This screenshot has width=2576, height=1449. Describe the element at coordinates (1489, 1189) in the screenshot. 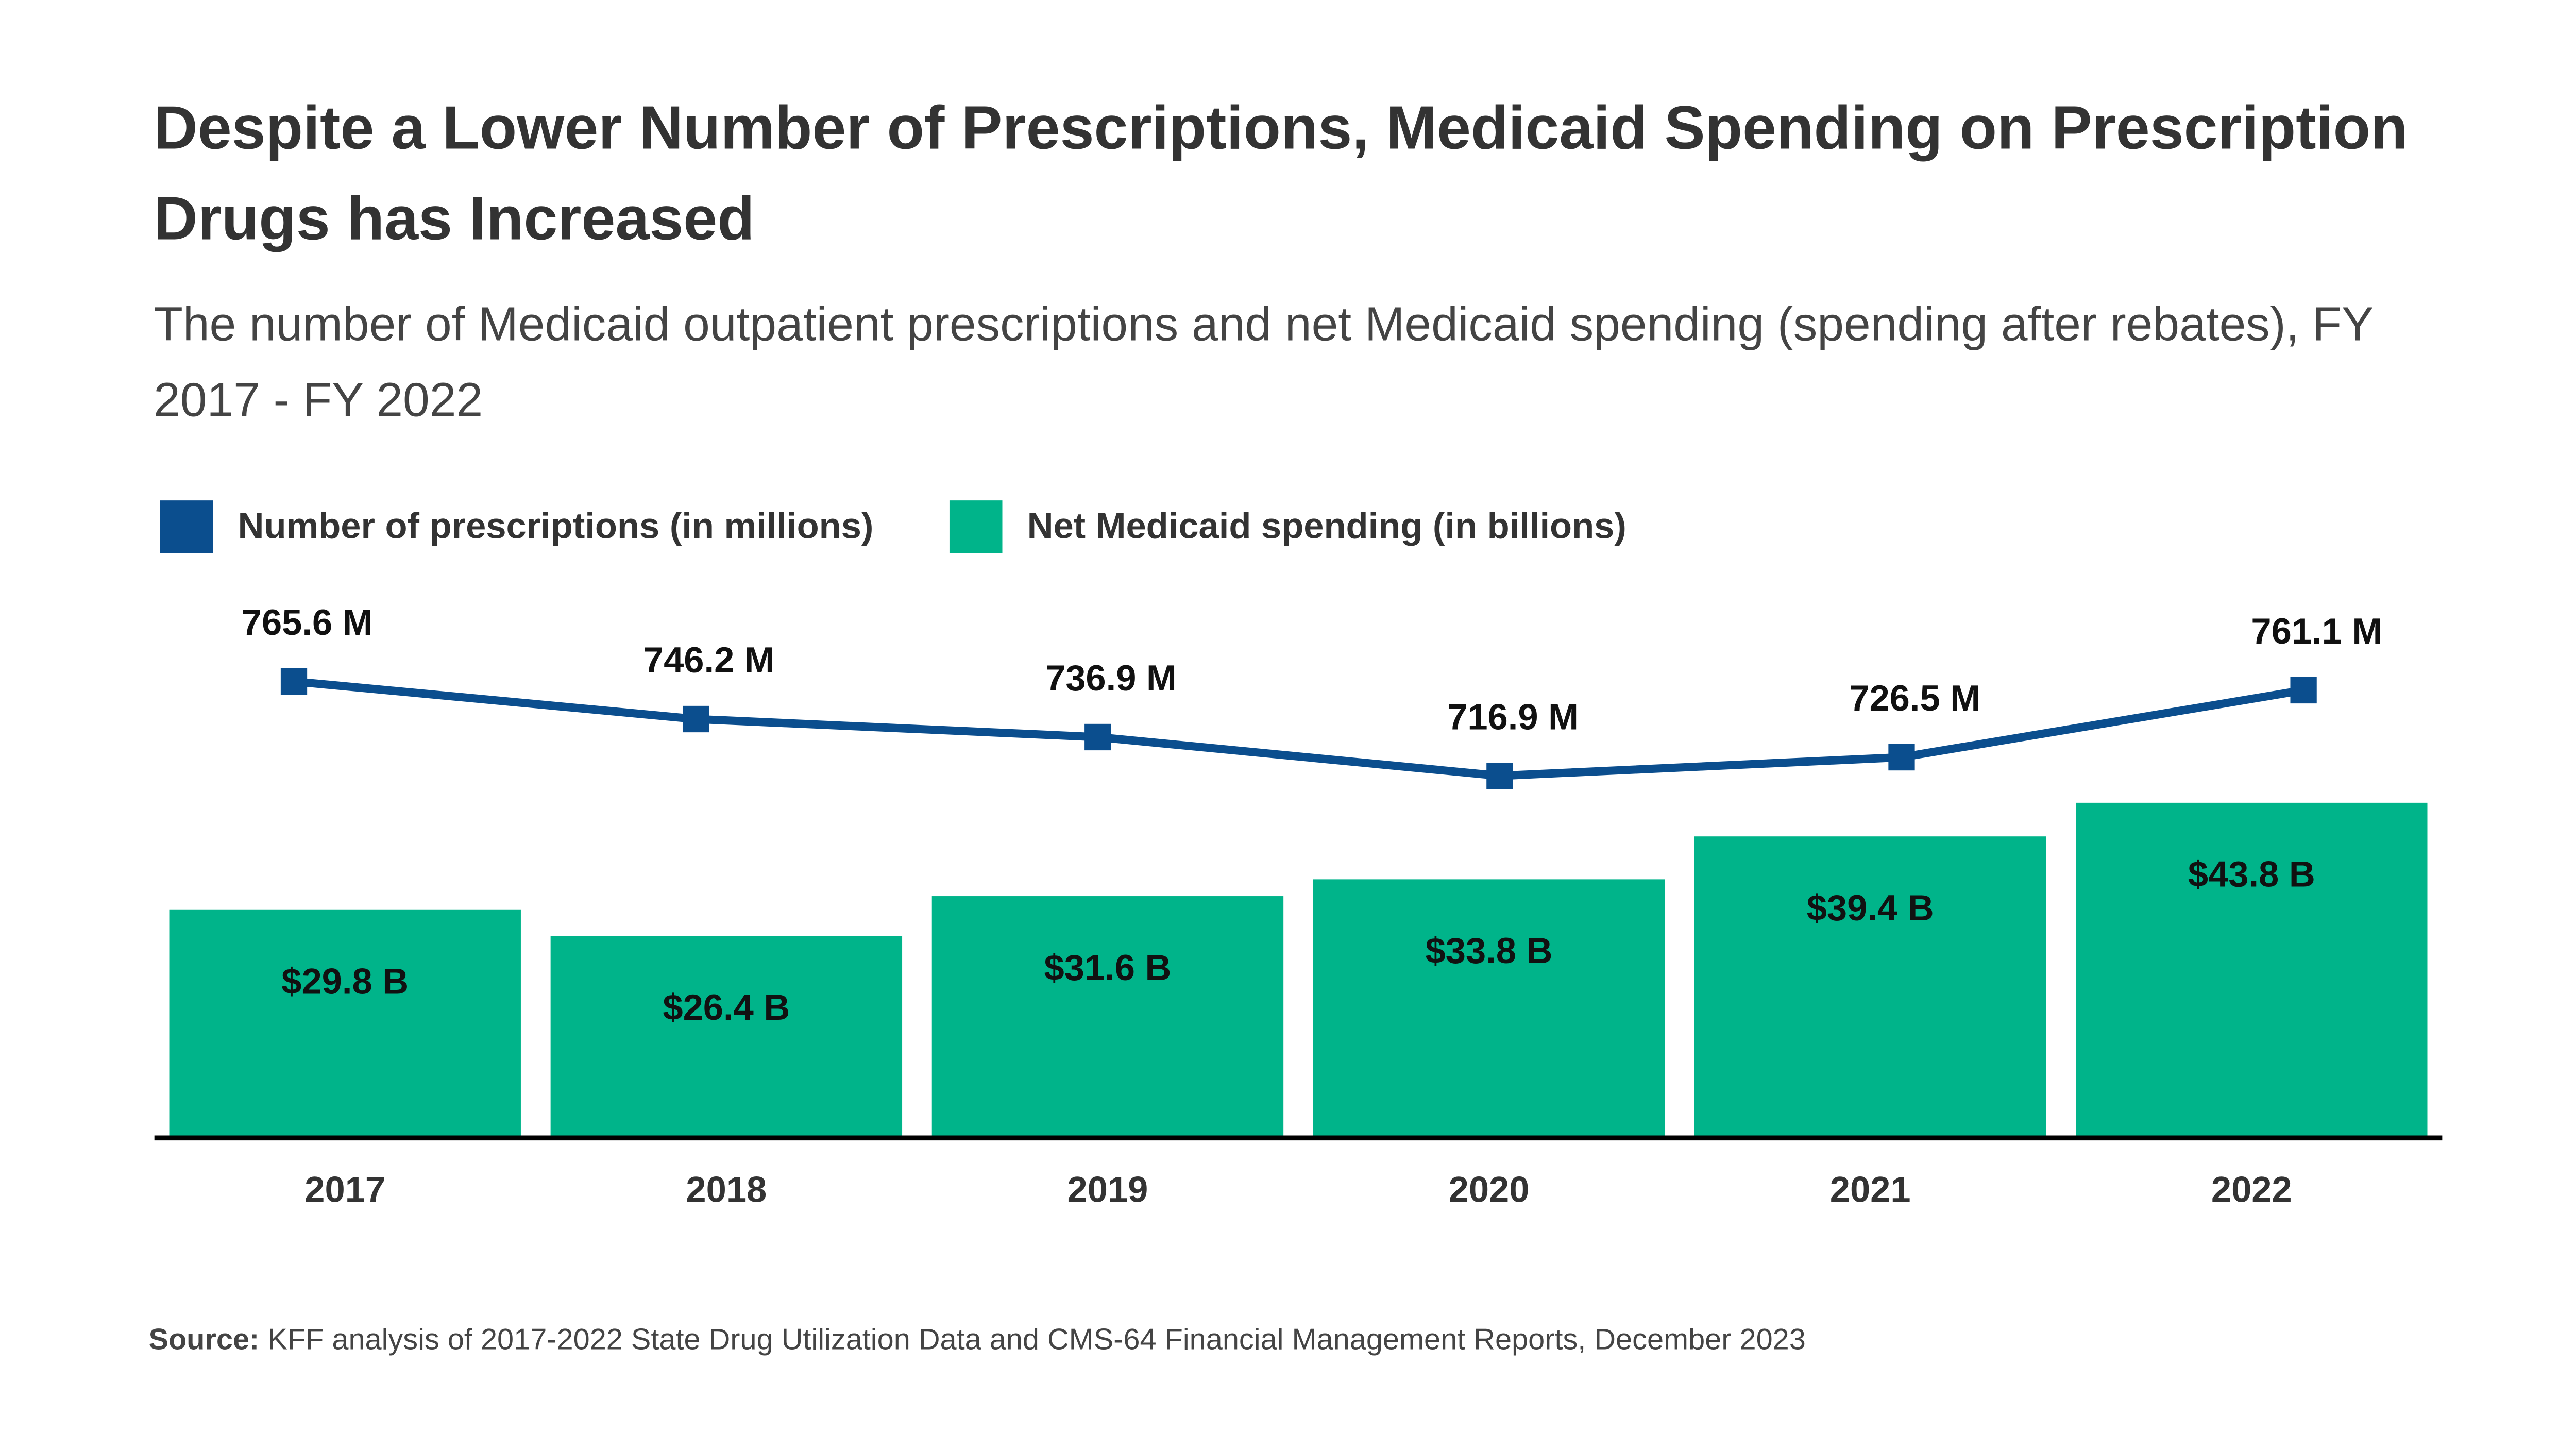

I see `x-tick-label: 2020` at that location.